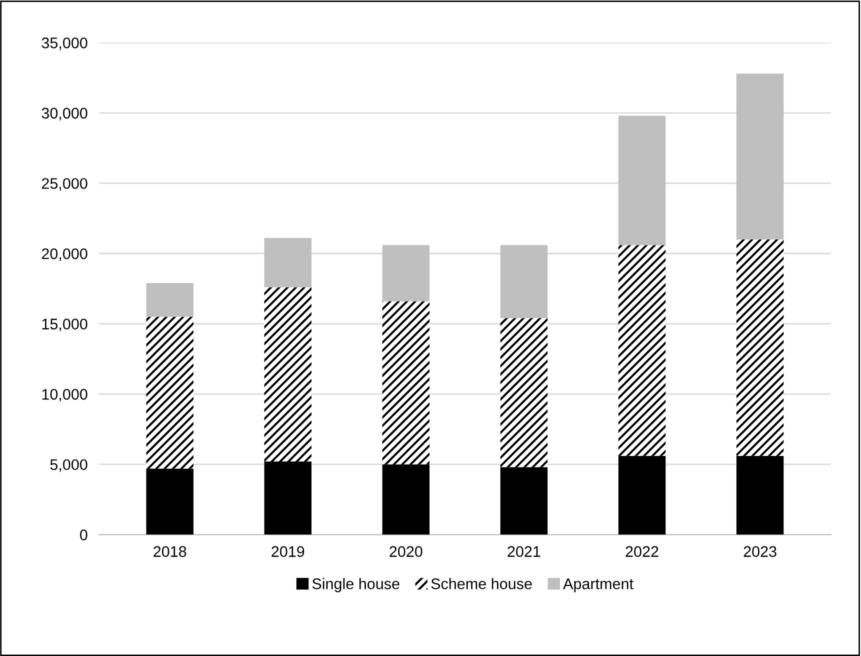  I want to click on y-tick-label: 30,000, so click(65, 114).